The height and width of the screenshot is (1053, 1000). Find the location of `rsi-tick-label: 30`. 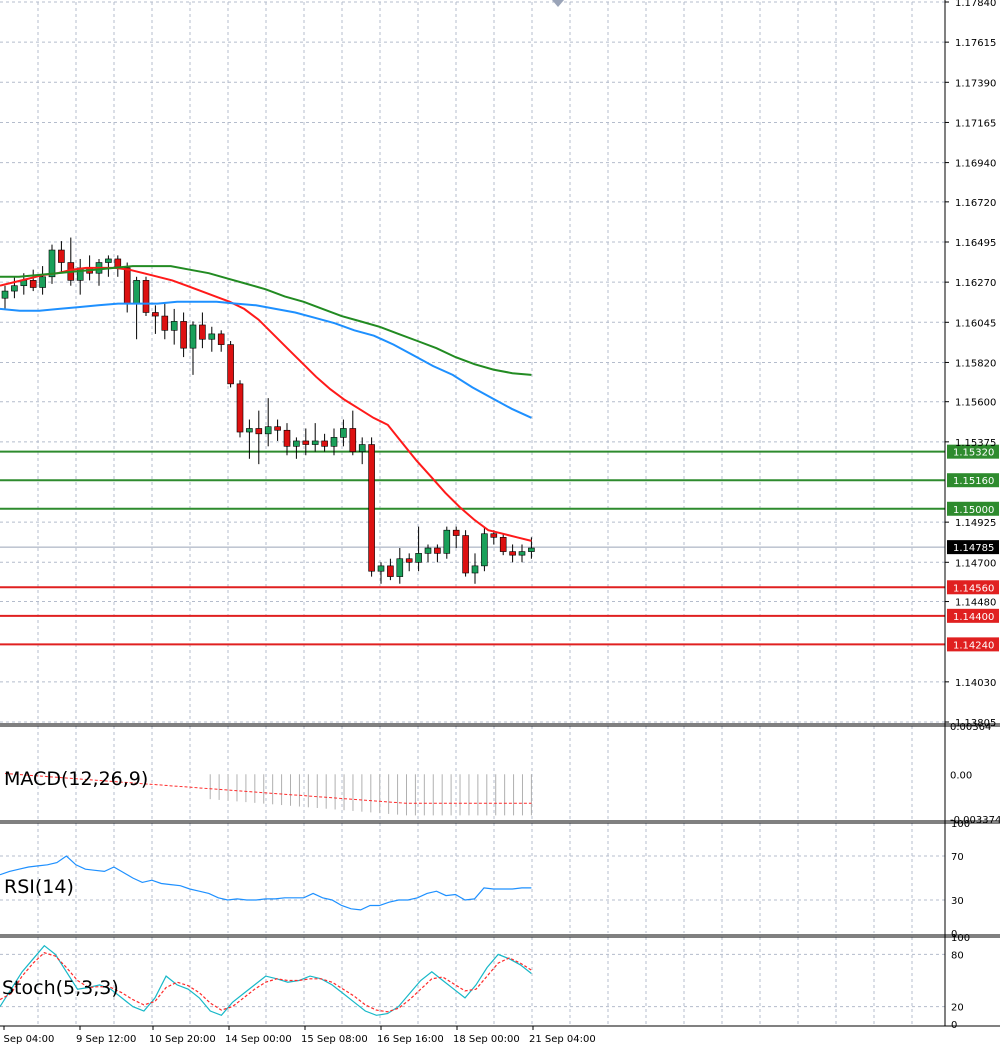

rsi-tick-label: 30 is located at coordinates (957, 901).